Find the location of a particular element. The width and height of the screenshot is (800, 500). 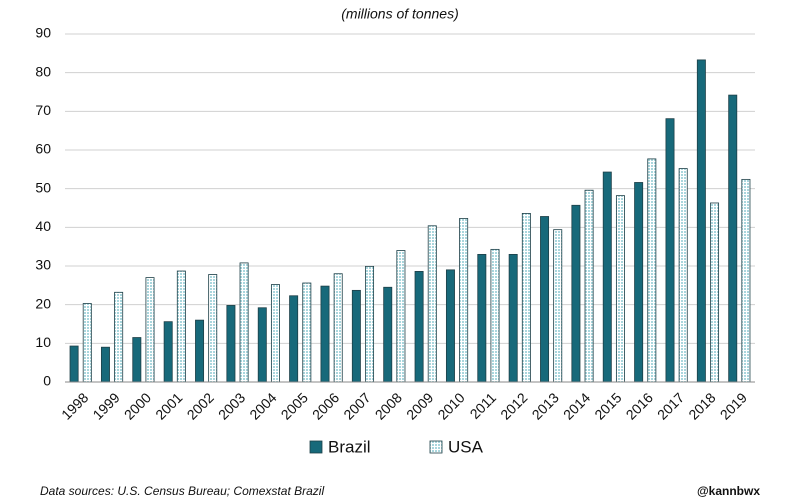

legend-label: USA is located at coordinates (466, 446).